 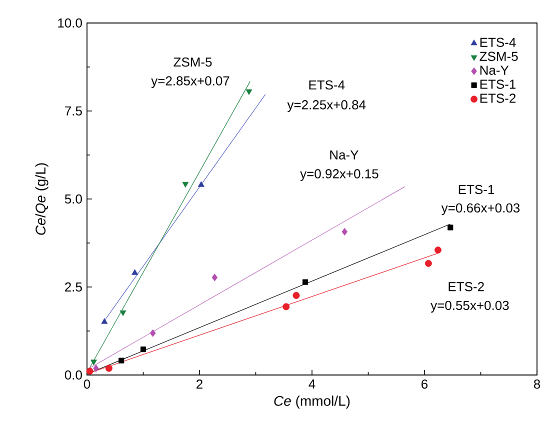 I want to click on annotation: ETS-4, so click(x=327, y=85).